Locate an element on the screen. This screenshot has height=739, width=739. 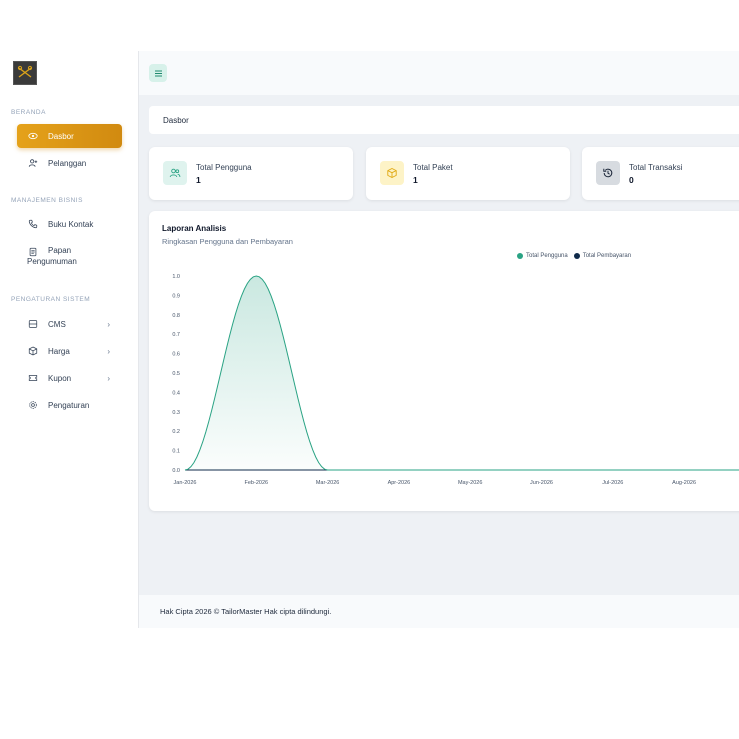
sidebar-item-coupons: Kupon › is located at coordinates (69, 378).